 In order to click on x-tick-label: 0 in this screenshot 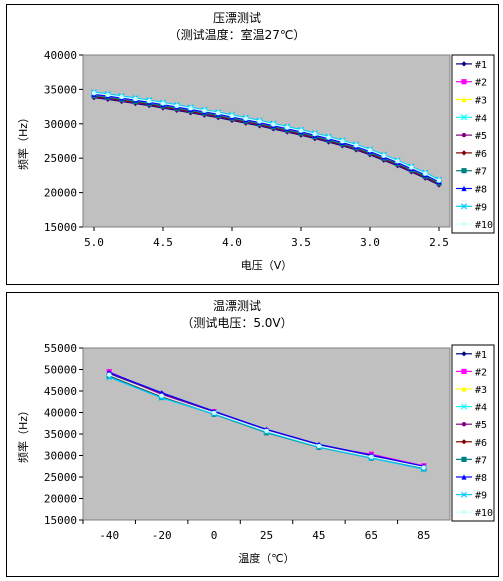, I will do `click(214, 535)`.